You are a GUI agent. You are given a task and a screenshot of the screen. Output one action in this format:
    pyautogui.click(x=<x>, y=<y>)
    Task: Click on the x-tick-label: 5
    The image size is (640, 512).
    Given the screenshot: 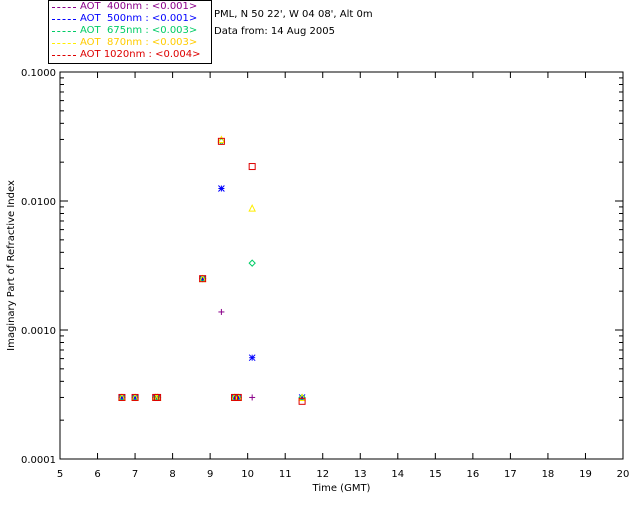 What is the action you would take?
    pyautogui.click(x=60, y=474)
    